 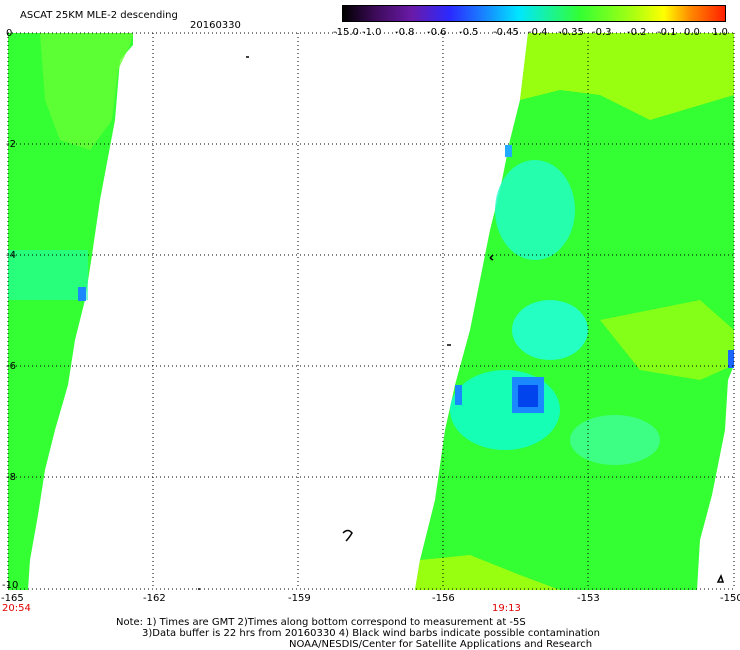 I want to click on colorbar-label: -0.4, so click(x=538, y=32).